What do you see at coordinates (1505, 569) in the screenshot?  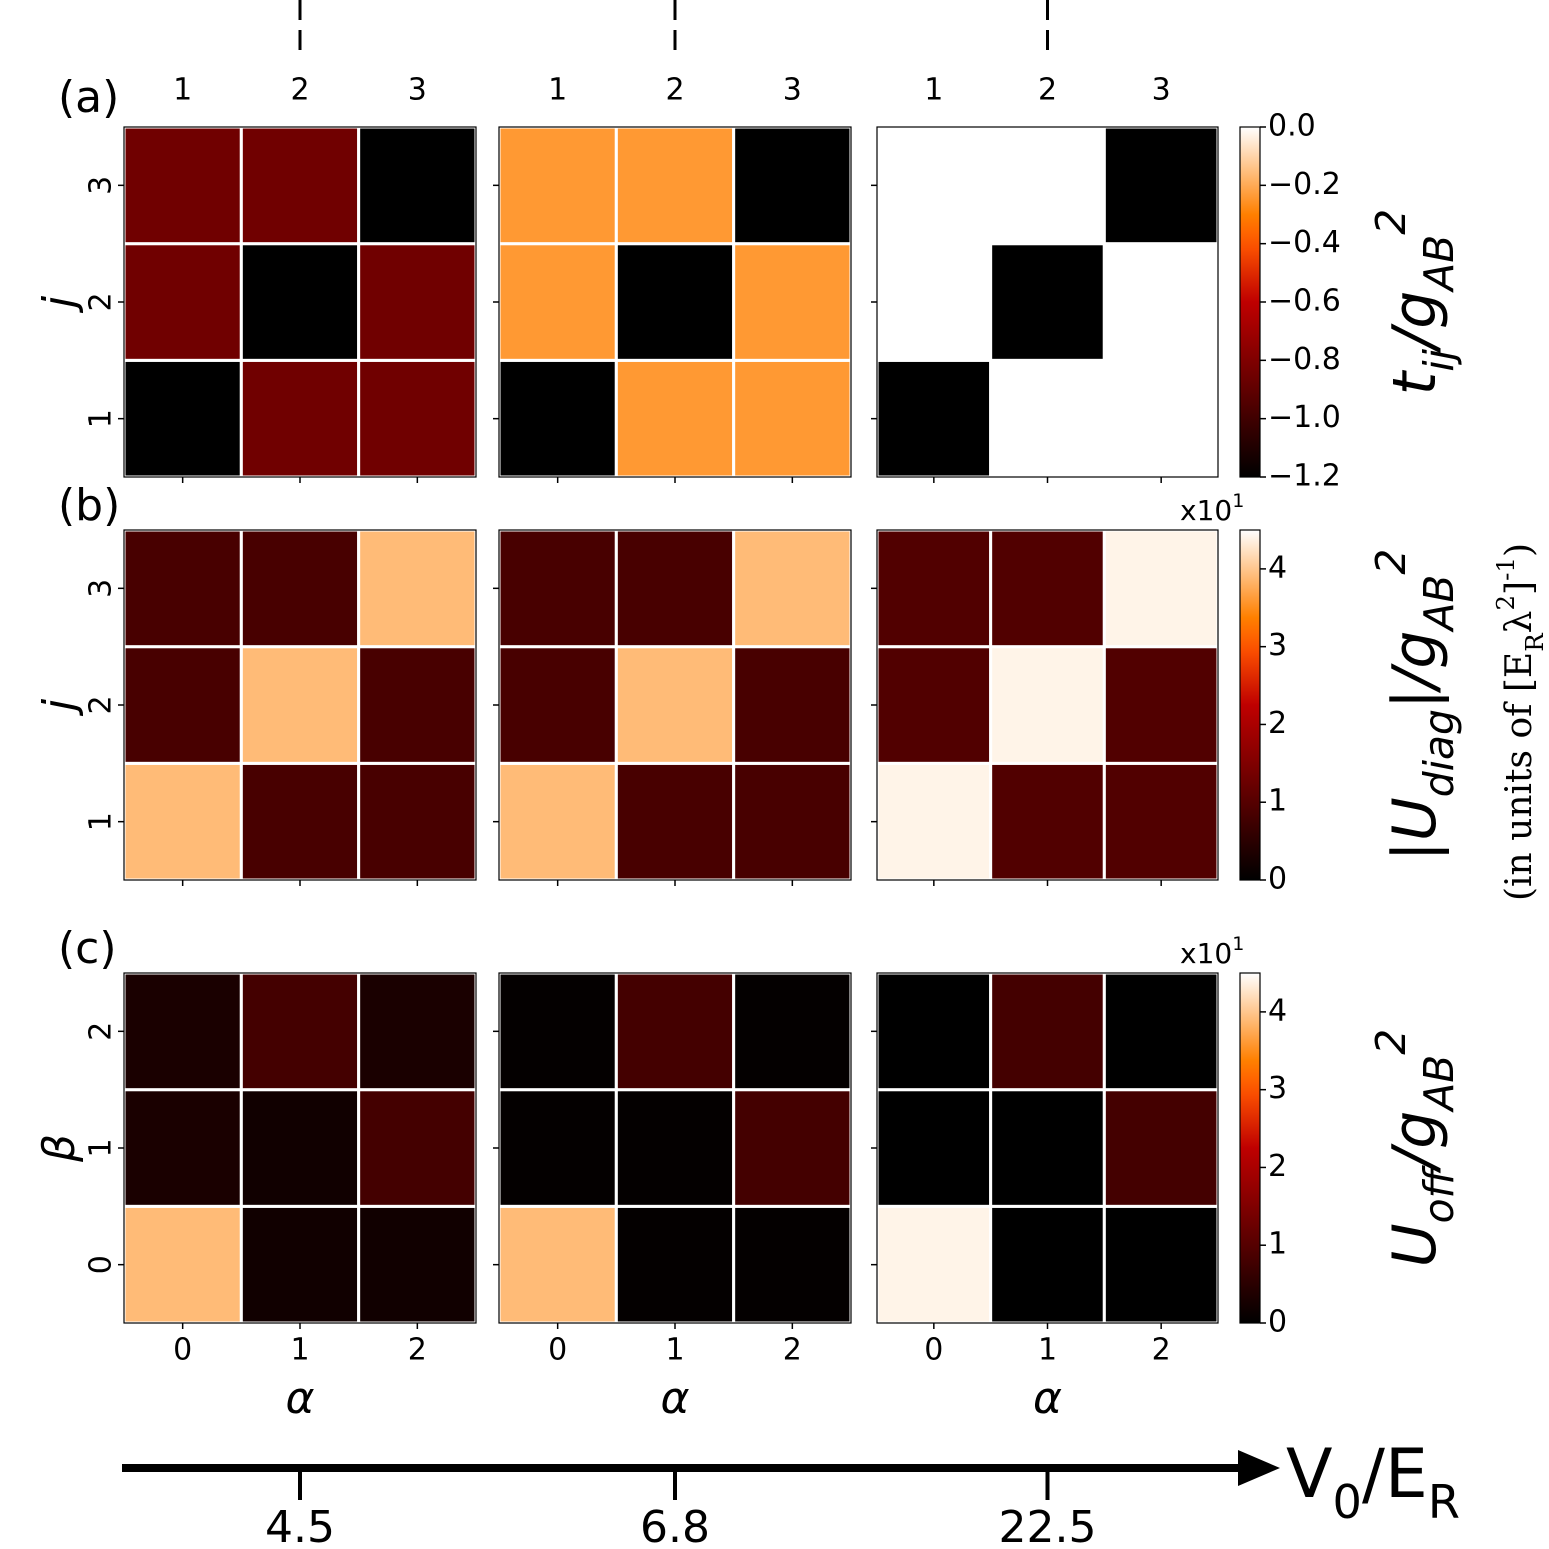 I see `units-note-part: -1` at bounding box center [1505, 569].